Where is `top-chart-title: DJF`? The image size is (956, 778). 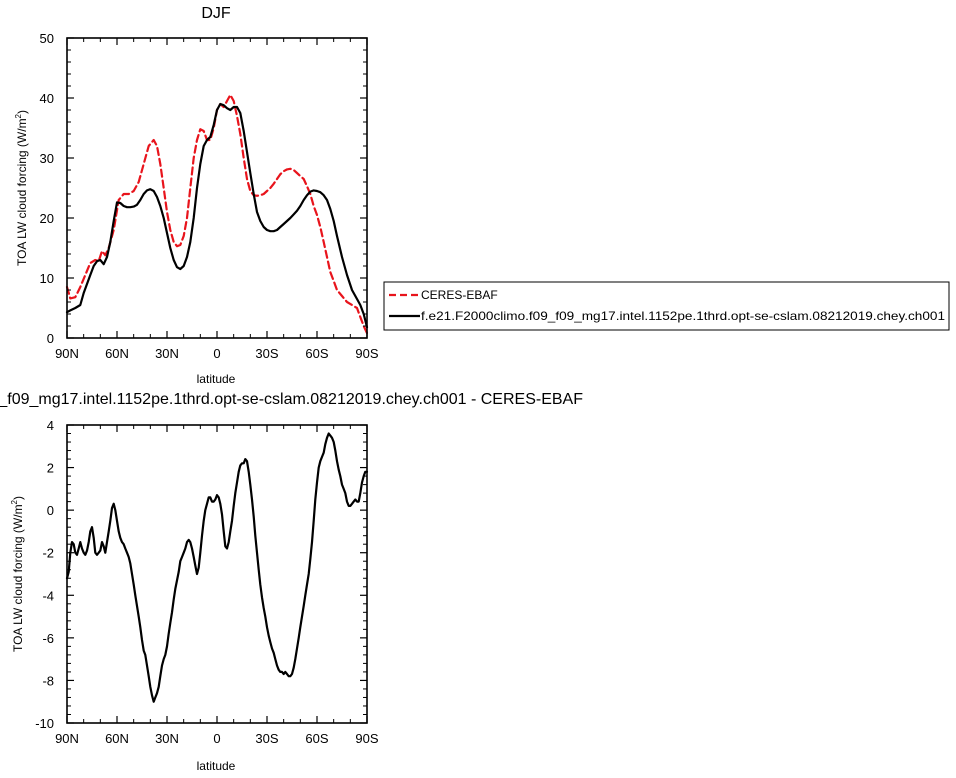
top-chart-title: DJF is located at coordinates (216, 13).